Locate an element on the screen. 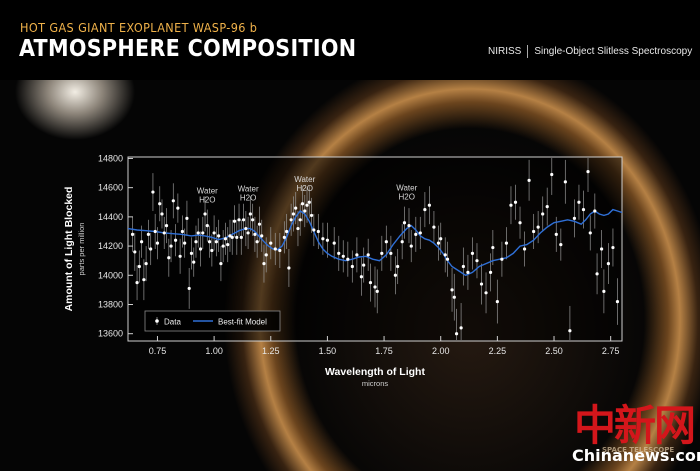  legend-data-marker is located at coordinates (157, 321).